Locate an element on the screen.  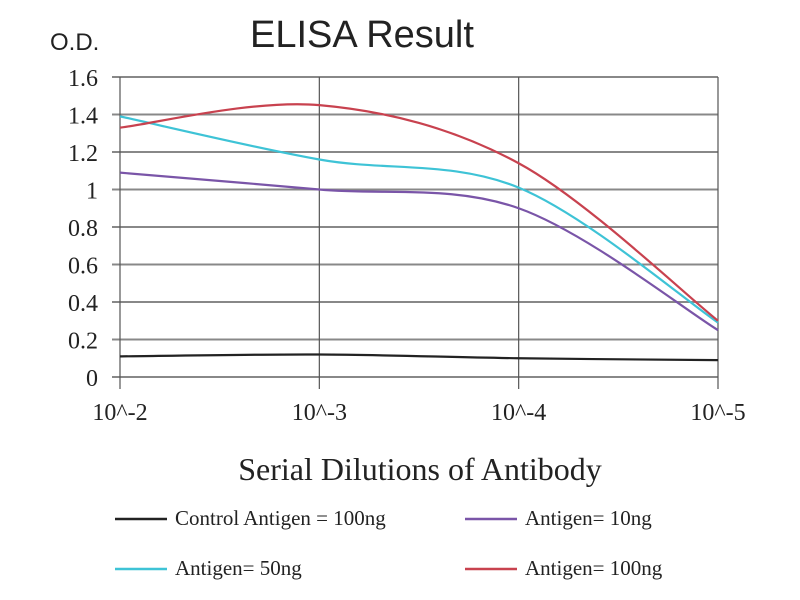
y-tick-label: 1.4 is located at coordinates (83, 117).